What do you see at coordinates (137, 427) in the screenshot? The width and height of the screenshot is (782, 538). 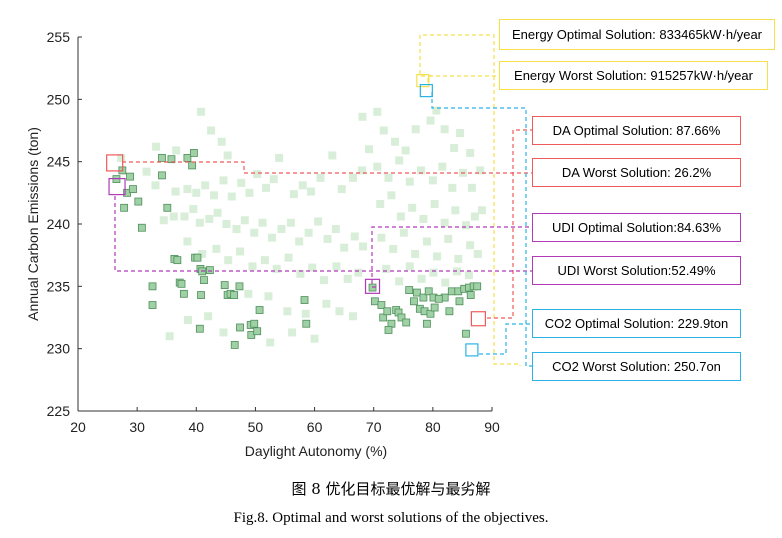 I see `x-tick-label: 30` at bounding box center [137, 427].